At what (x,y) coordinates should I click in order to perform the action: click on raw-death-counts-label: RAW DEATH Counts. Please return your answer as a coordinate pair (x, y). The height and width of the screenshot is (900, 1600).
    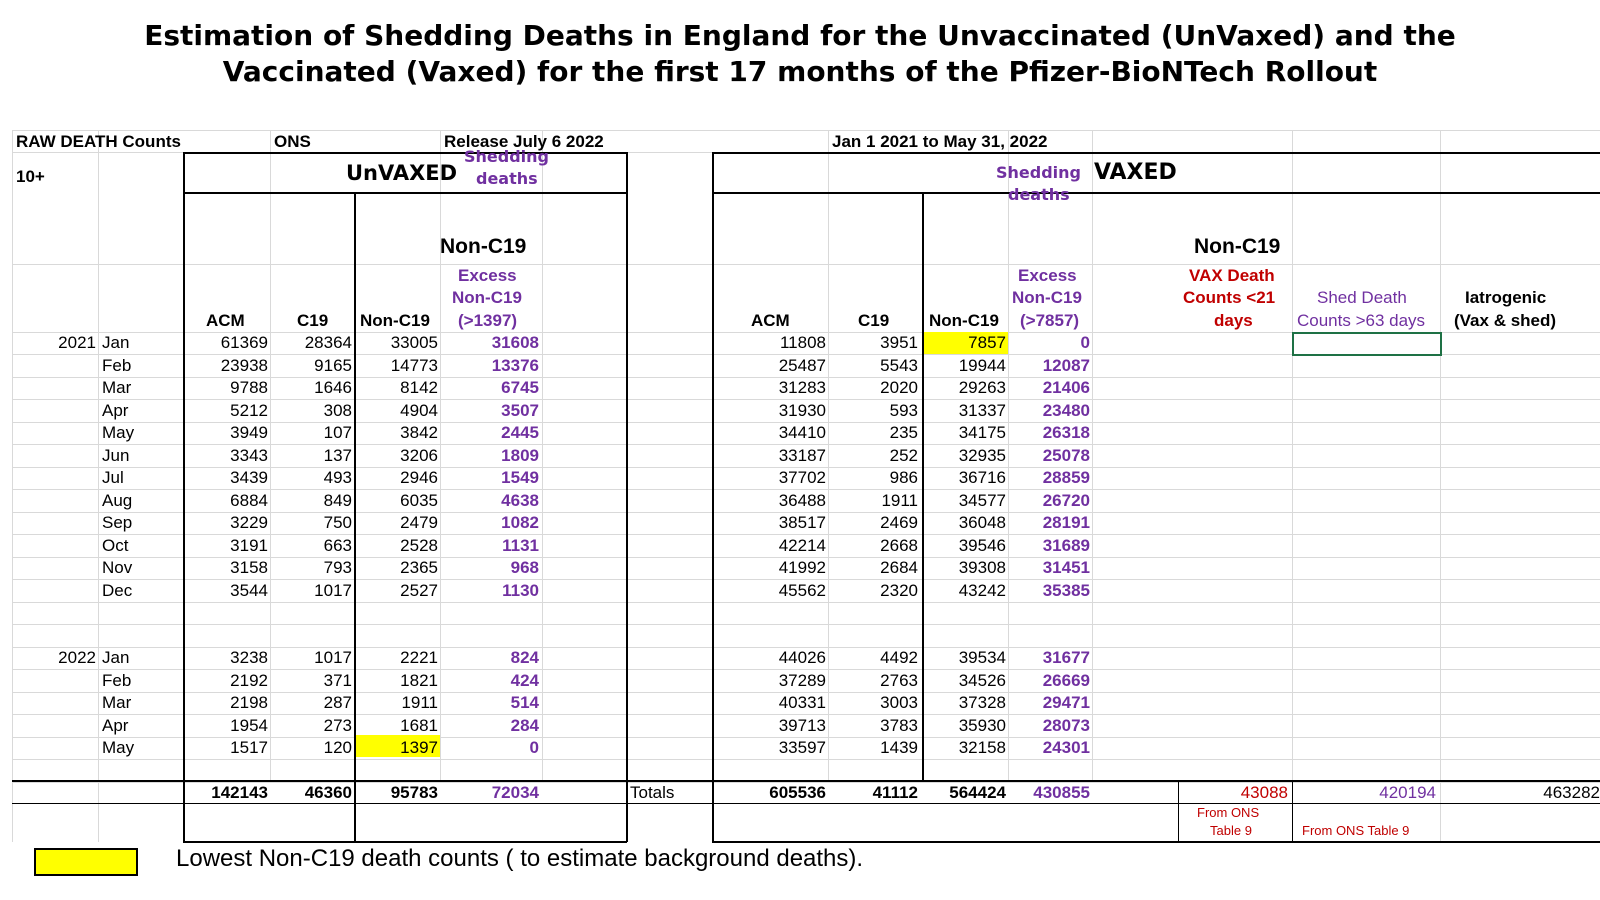
    Looking at the image, I should click on (98, 141).